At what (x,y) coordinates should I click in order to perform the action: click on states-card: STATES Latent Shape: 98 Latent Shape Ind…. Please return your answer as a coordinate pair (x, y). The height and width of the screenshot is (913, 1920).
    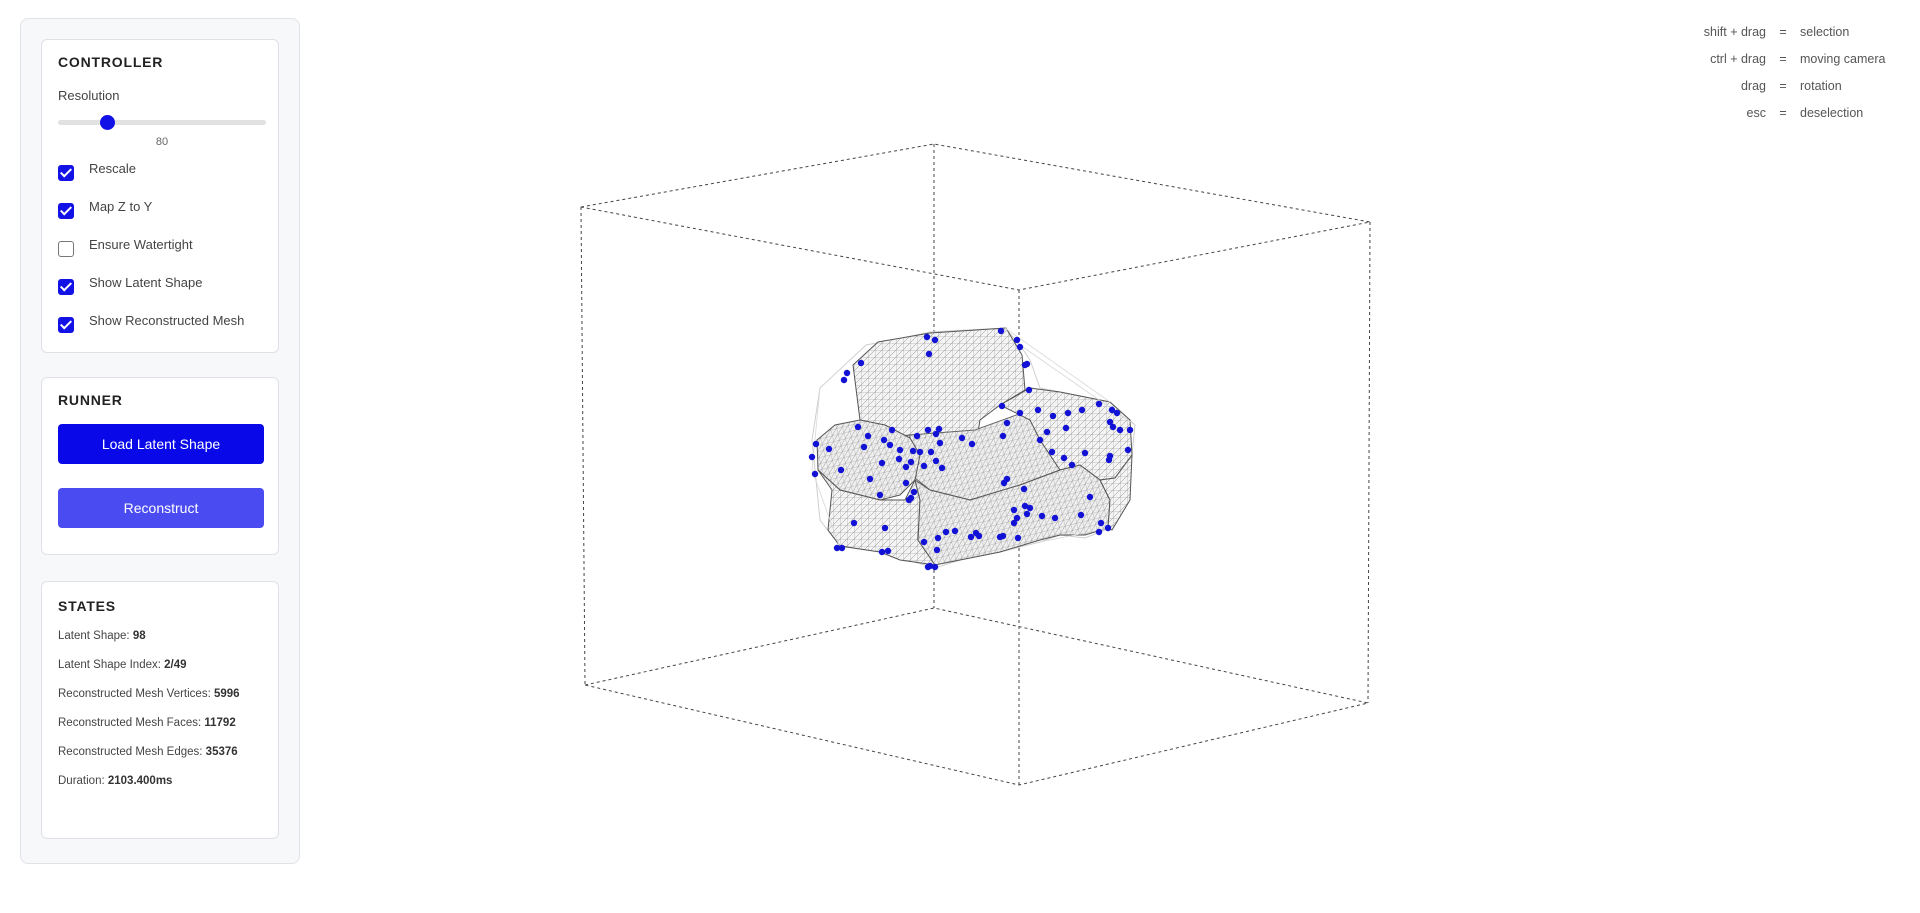
    Looking at the image, I should click on (160, 710).